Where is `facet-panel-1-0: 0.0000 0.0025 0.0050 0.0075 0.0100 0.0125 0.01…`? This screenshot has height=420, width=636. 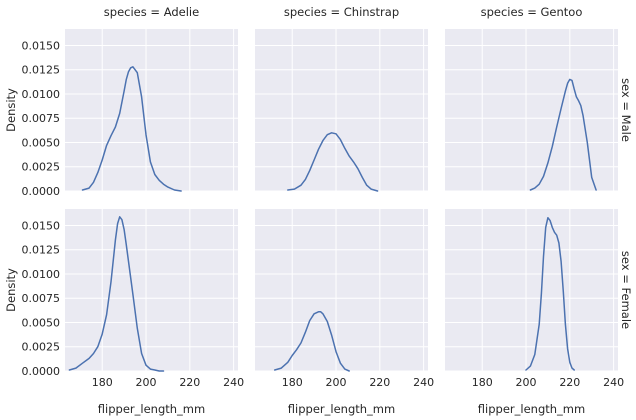
facet-panel-1-0: 0.0000 0.0025 0.0050 0.0075 0.0100 0.0125 0.01… is located at coordinates (133, 299).